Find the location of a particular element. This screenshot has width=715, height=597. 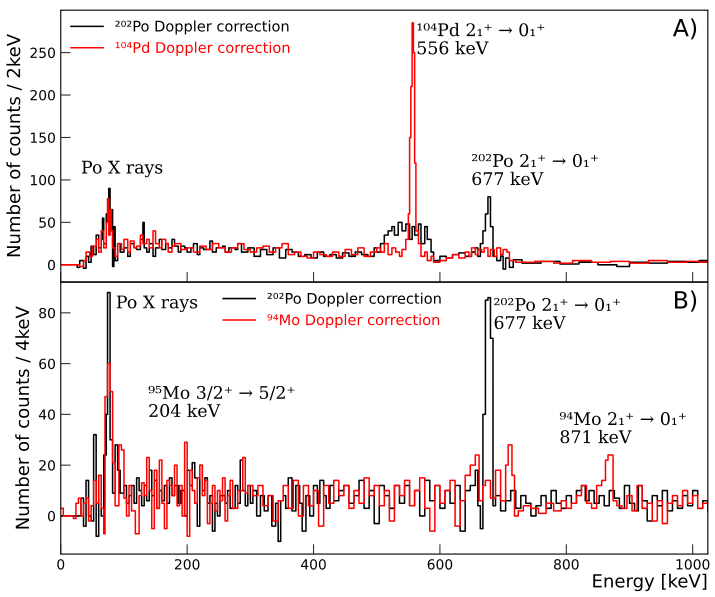

y-axis-title: Number of counts / 4keV is located at coordinates (23, 417).